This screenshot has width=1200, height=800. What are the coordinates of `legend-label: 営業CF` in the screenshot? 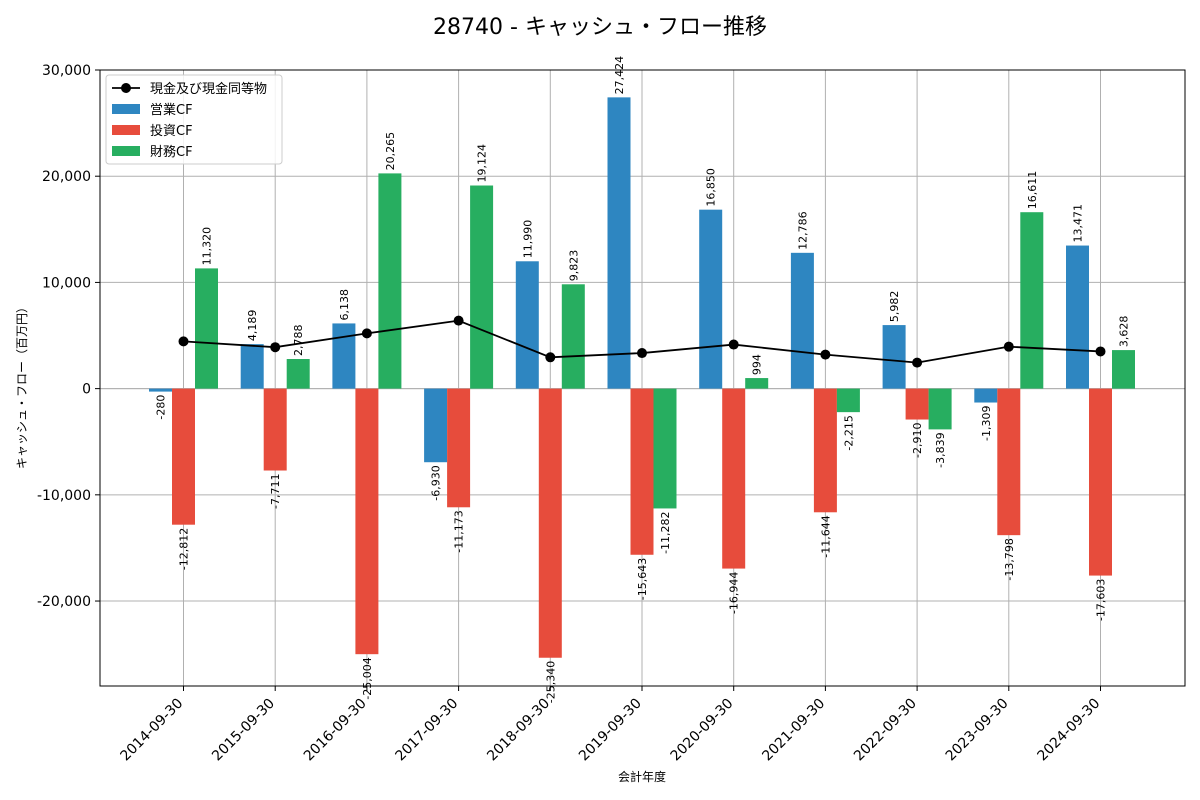 It's located at (171, 110).